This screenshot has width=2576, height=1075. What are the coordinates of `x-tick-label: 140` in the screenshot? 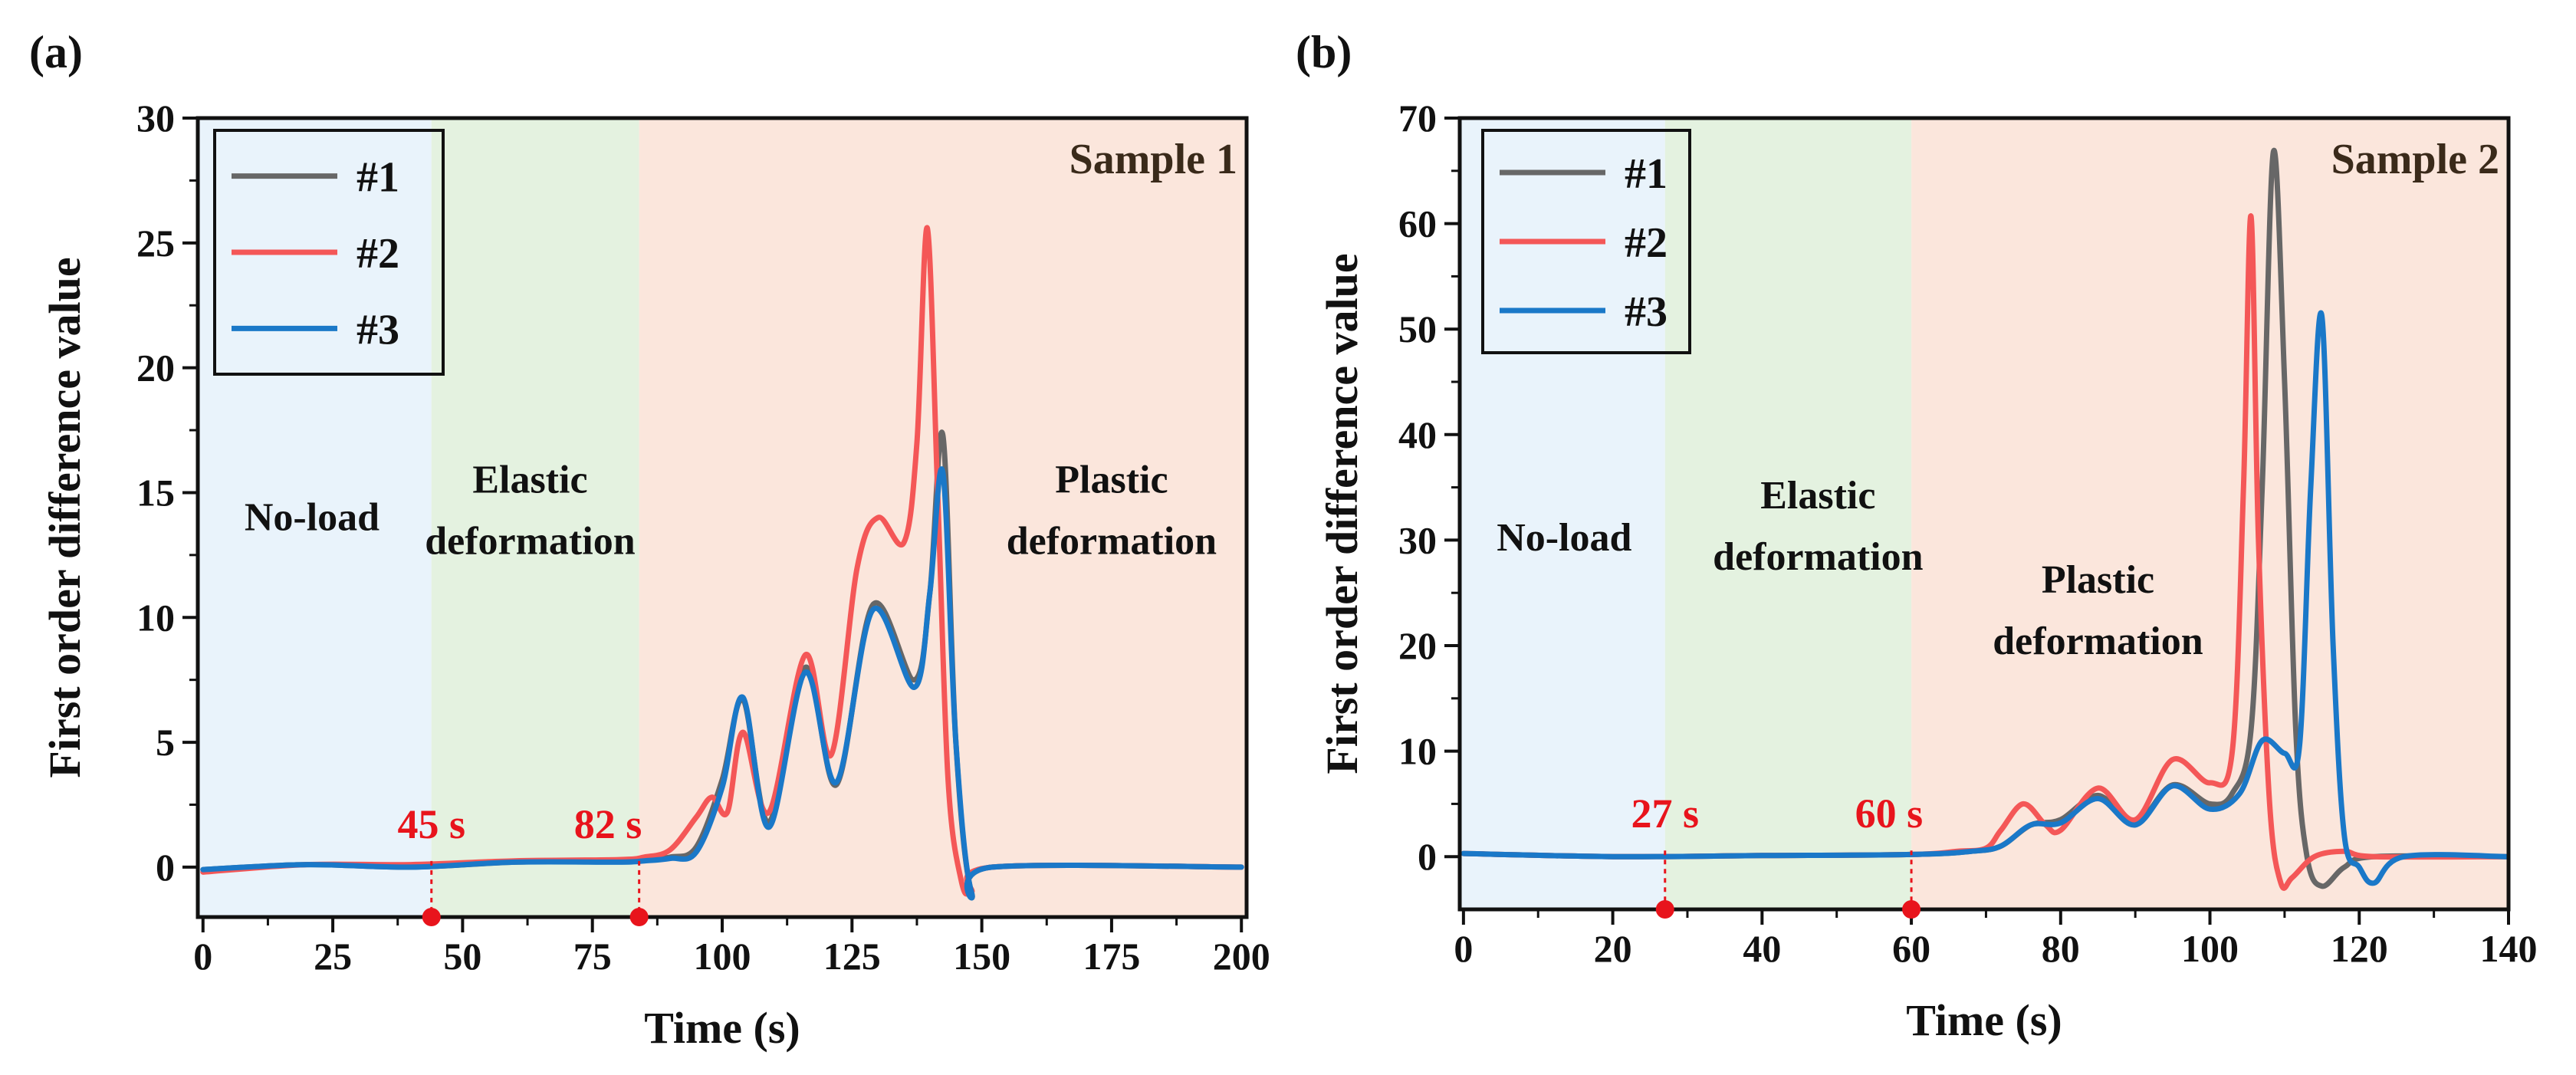 It's located at (2509, 949).